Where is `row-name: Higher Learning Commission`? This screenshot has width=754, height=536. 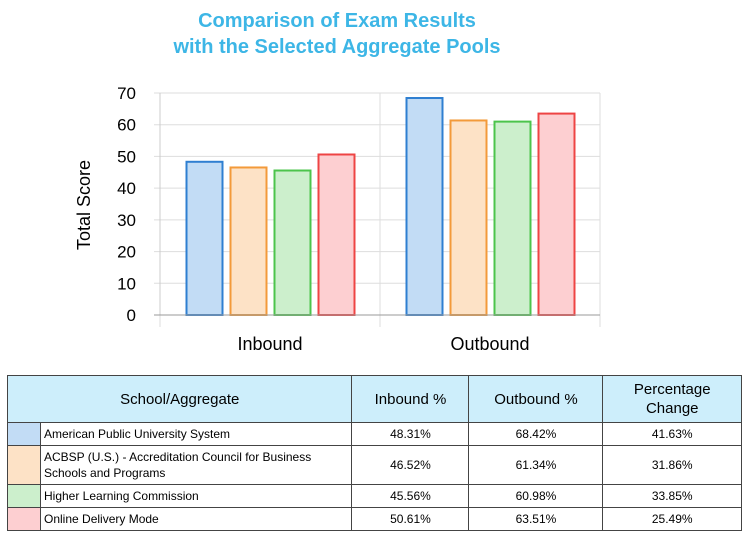
row-name: Higher Learning Commission is located at coordinates (196, 496).